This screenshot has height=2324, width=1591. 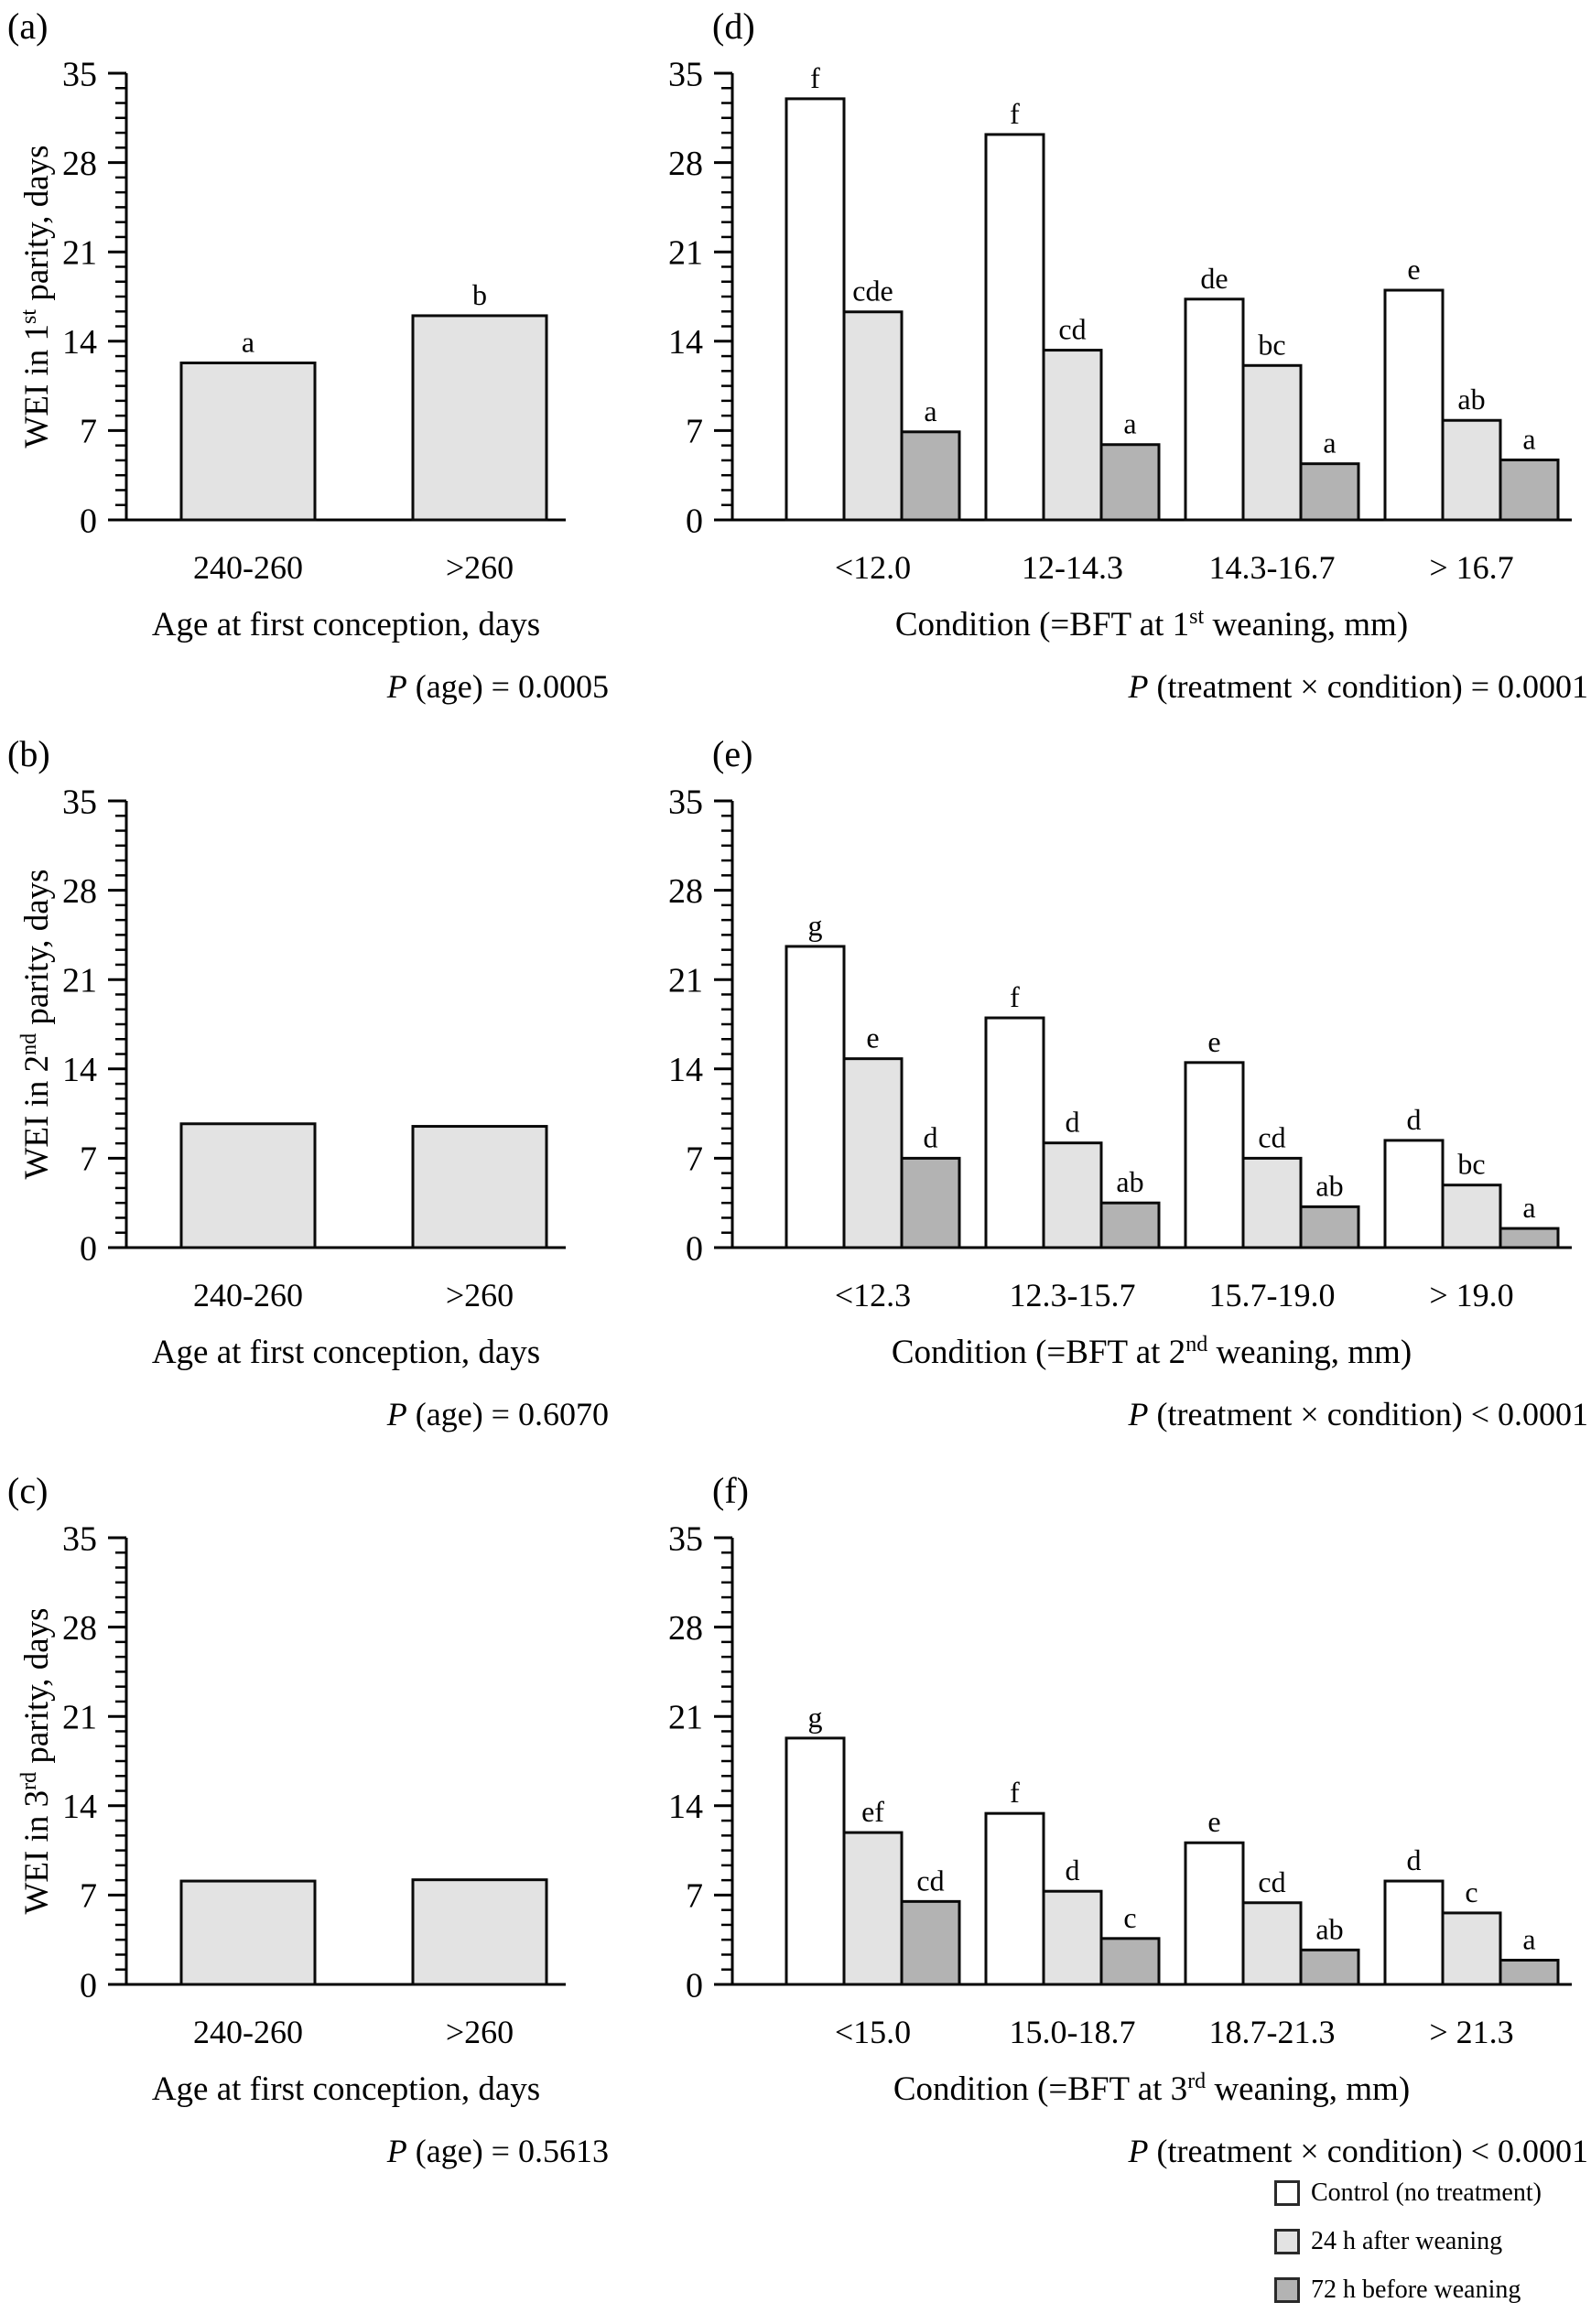 What do you see at coordinates (1073, 1295) in the screenshot?
I see `x-tick-label: 12.3-15.7` at bounding box center [1073, 1295].